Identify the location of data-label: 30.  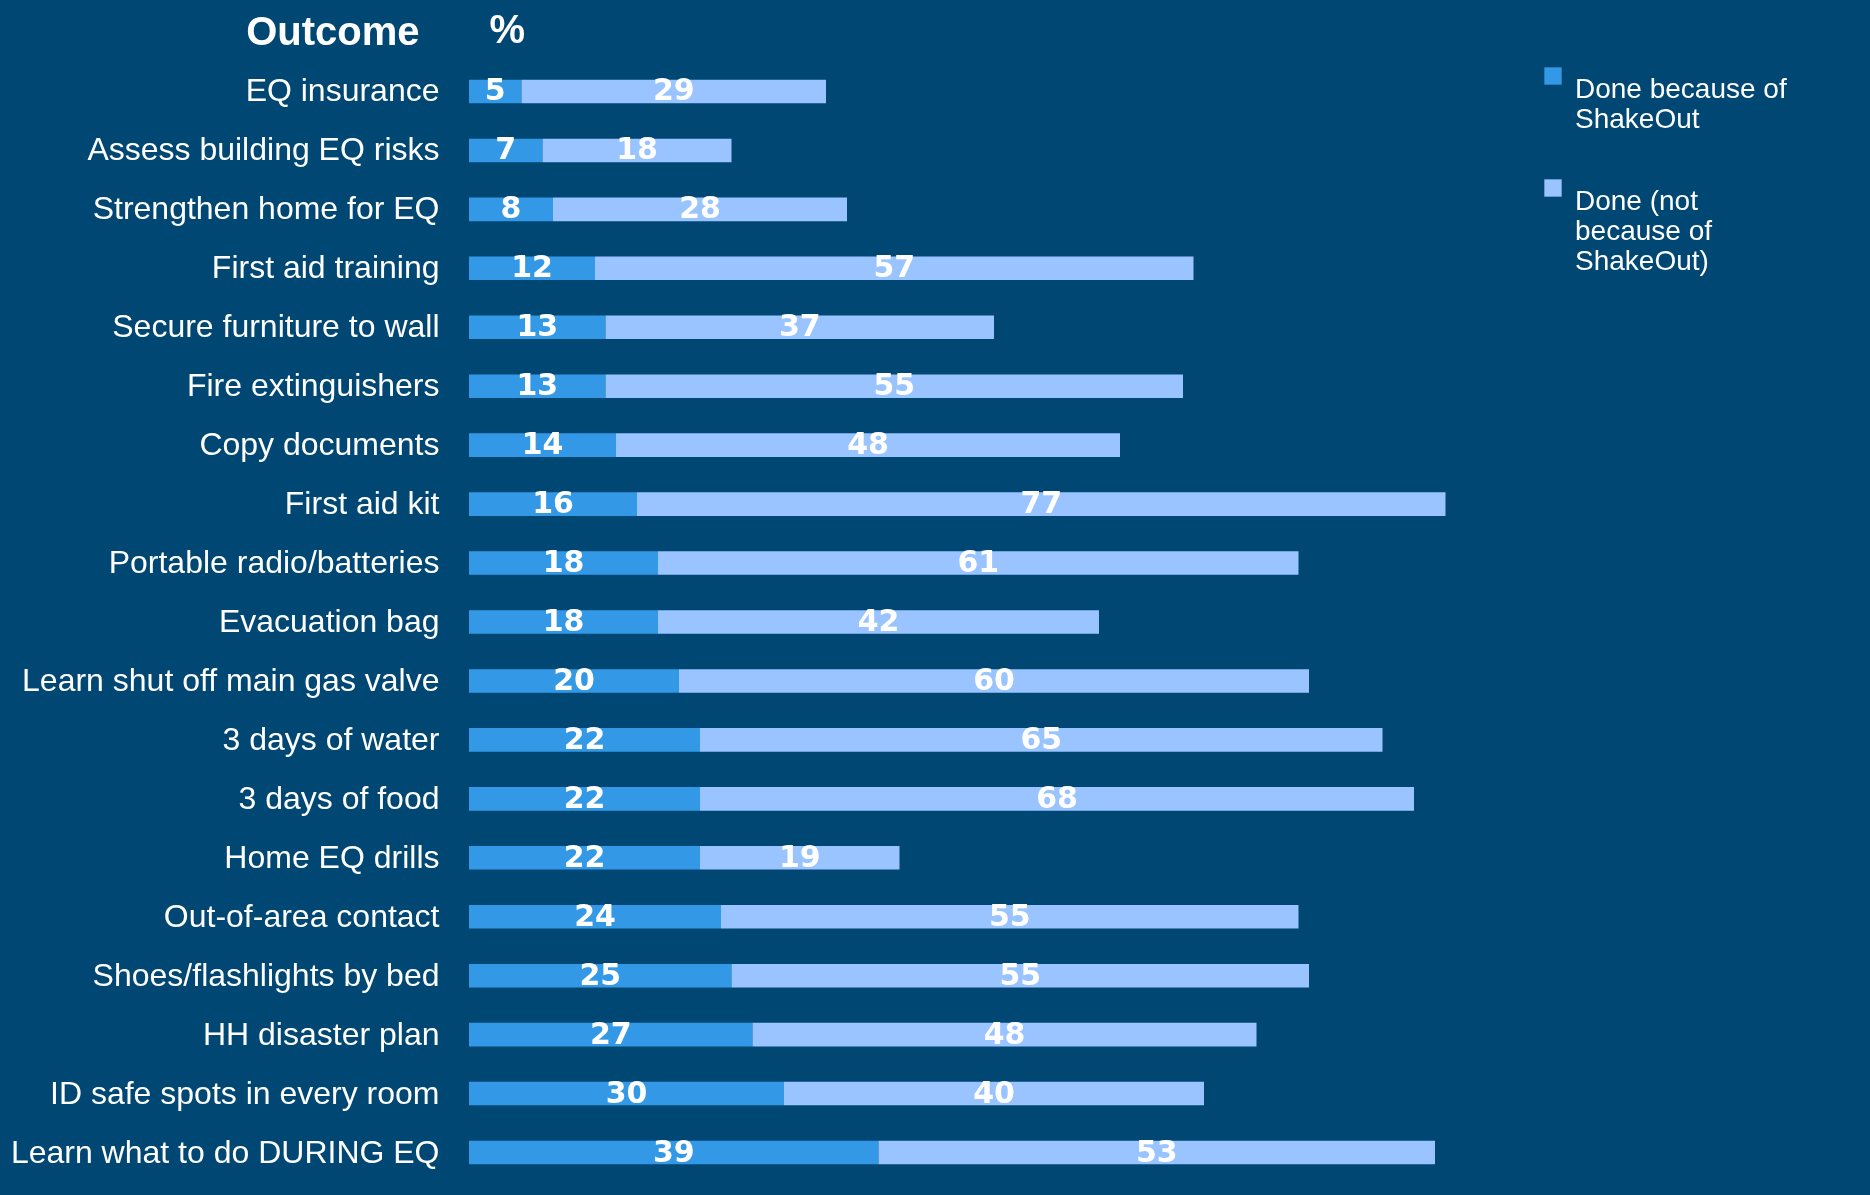
(626, 1092).